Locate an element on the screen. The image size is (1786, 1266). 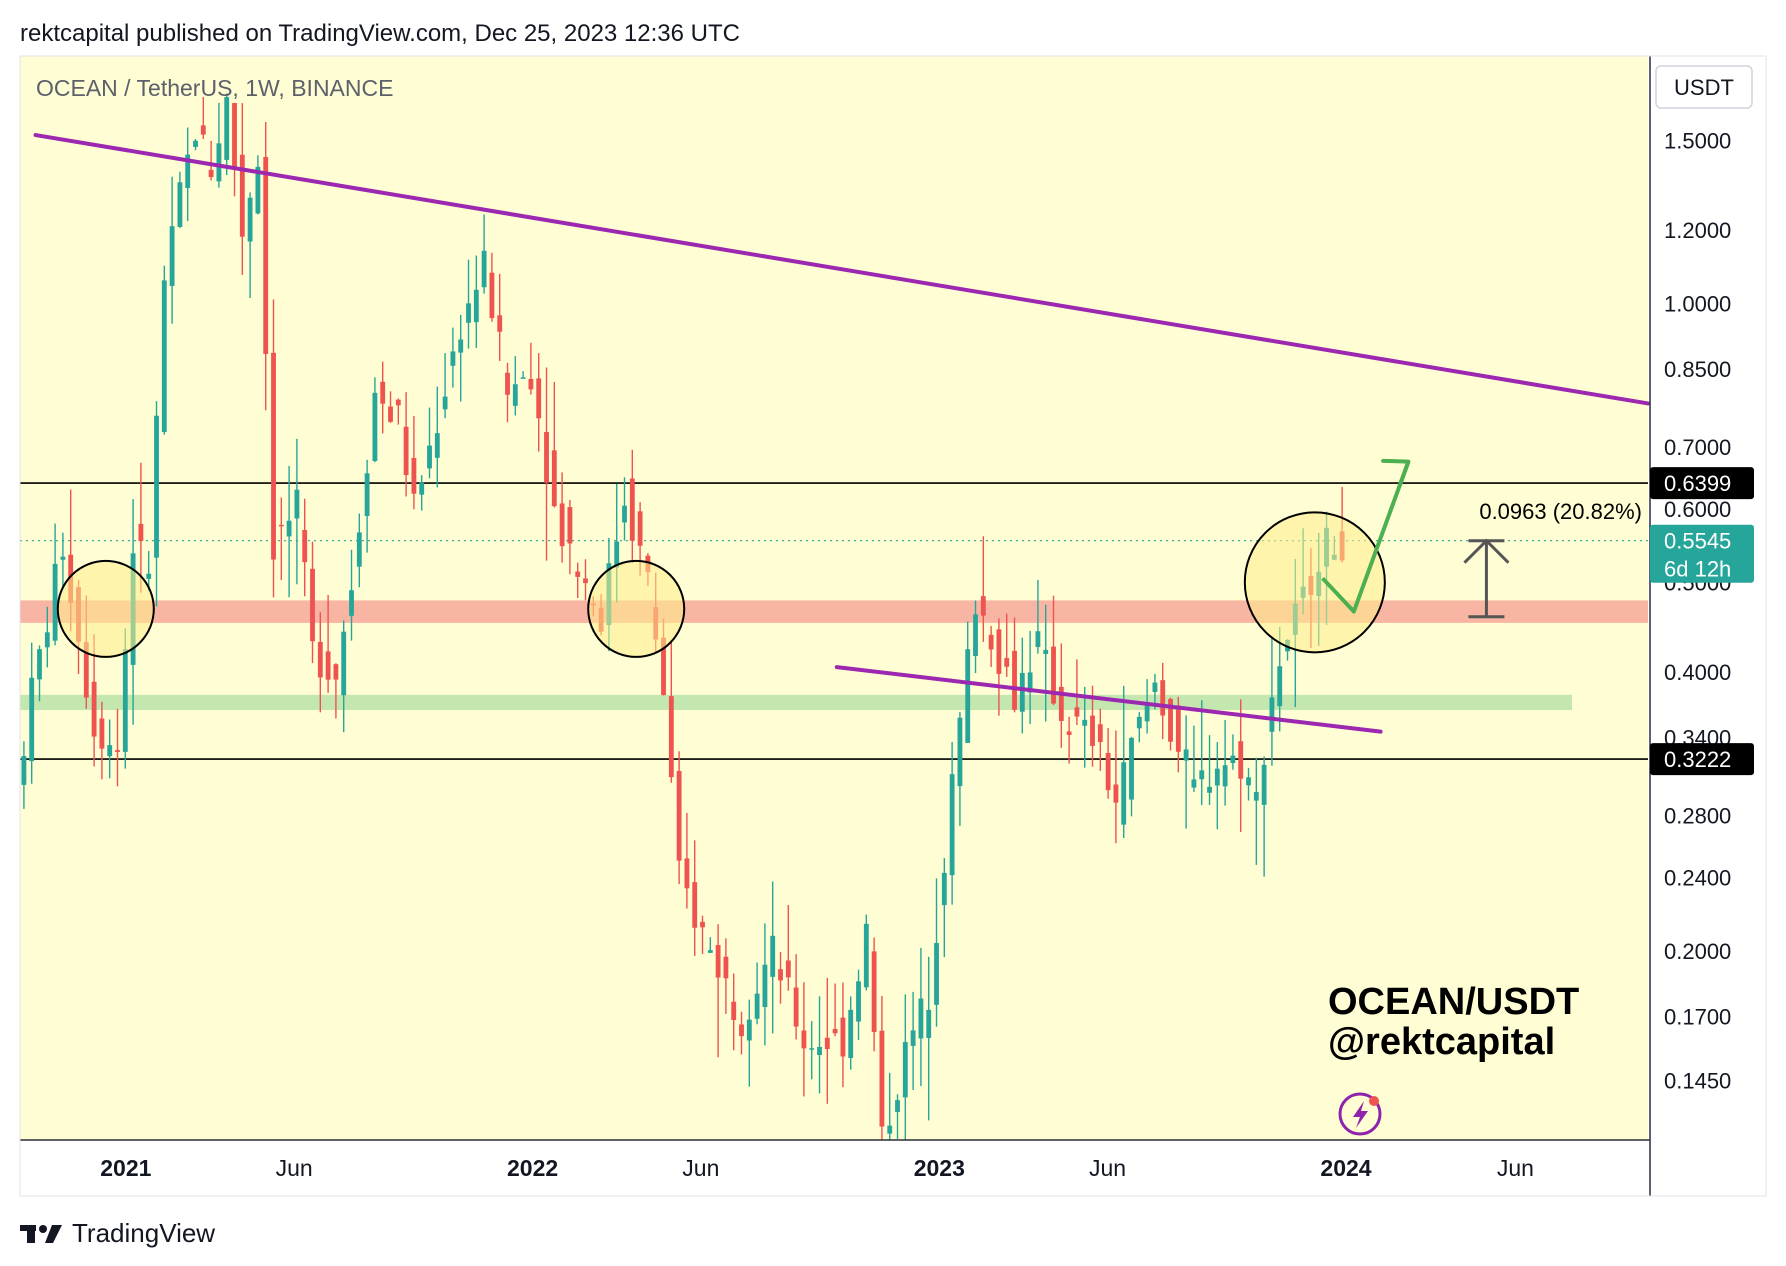
tradingview-logo-icon is located at coordinates (41, 1233).